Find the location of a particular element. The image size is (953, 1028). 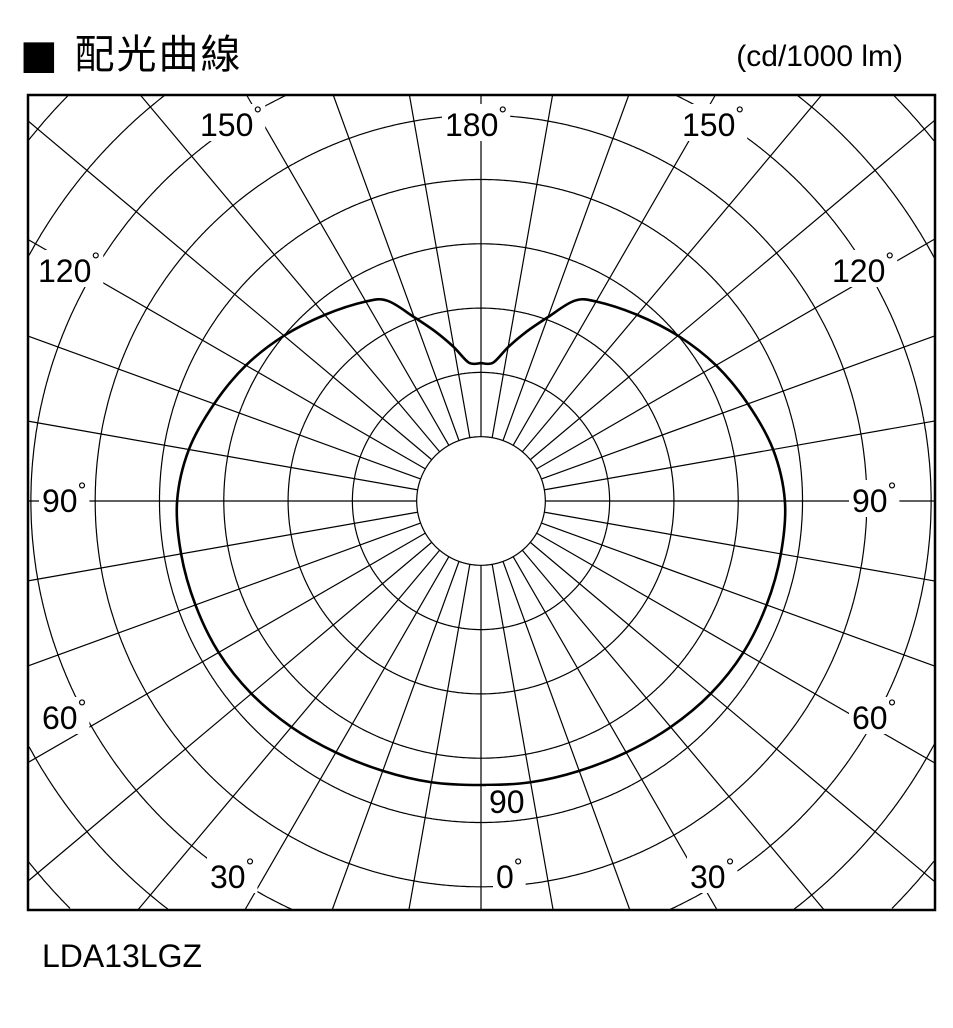

angle-label-150-right: 150° is located at coordinates (713, 122).